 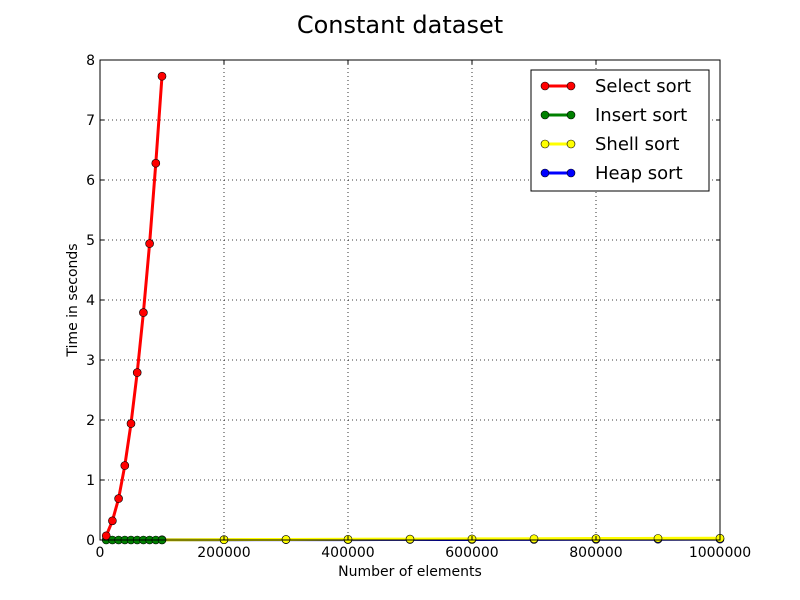 I want to click on x-tick-label: 0, so click(x=100, y=553).